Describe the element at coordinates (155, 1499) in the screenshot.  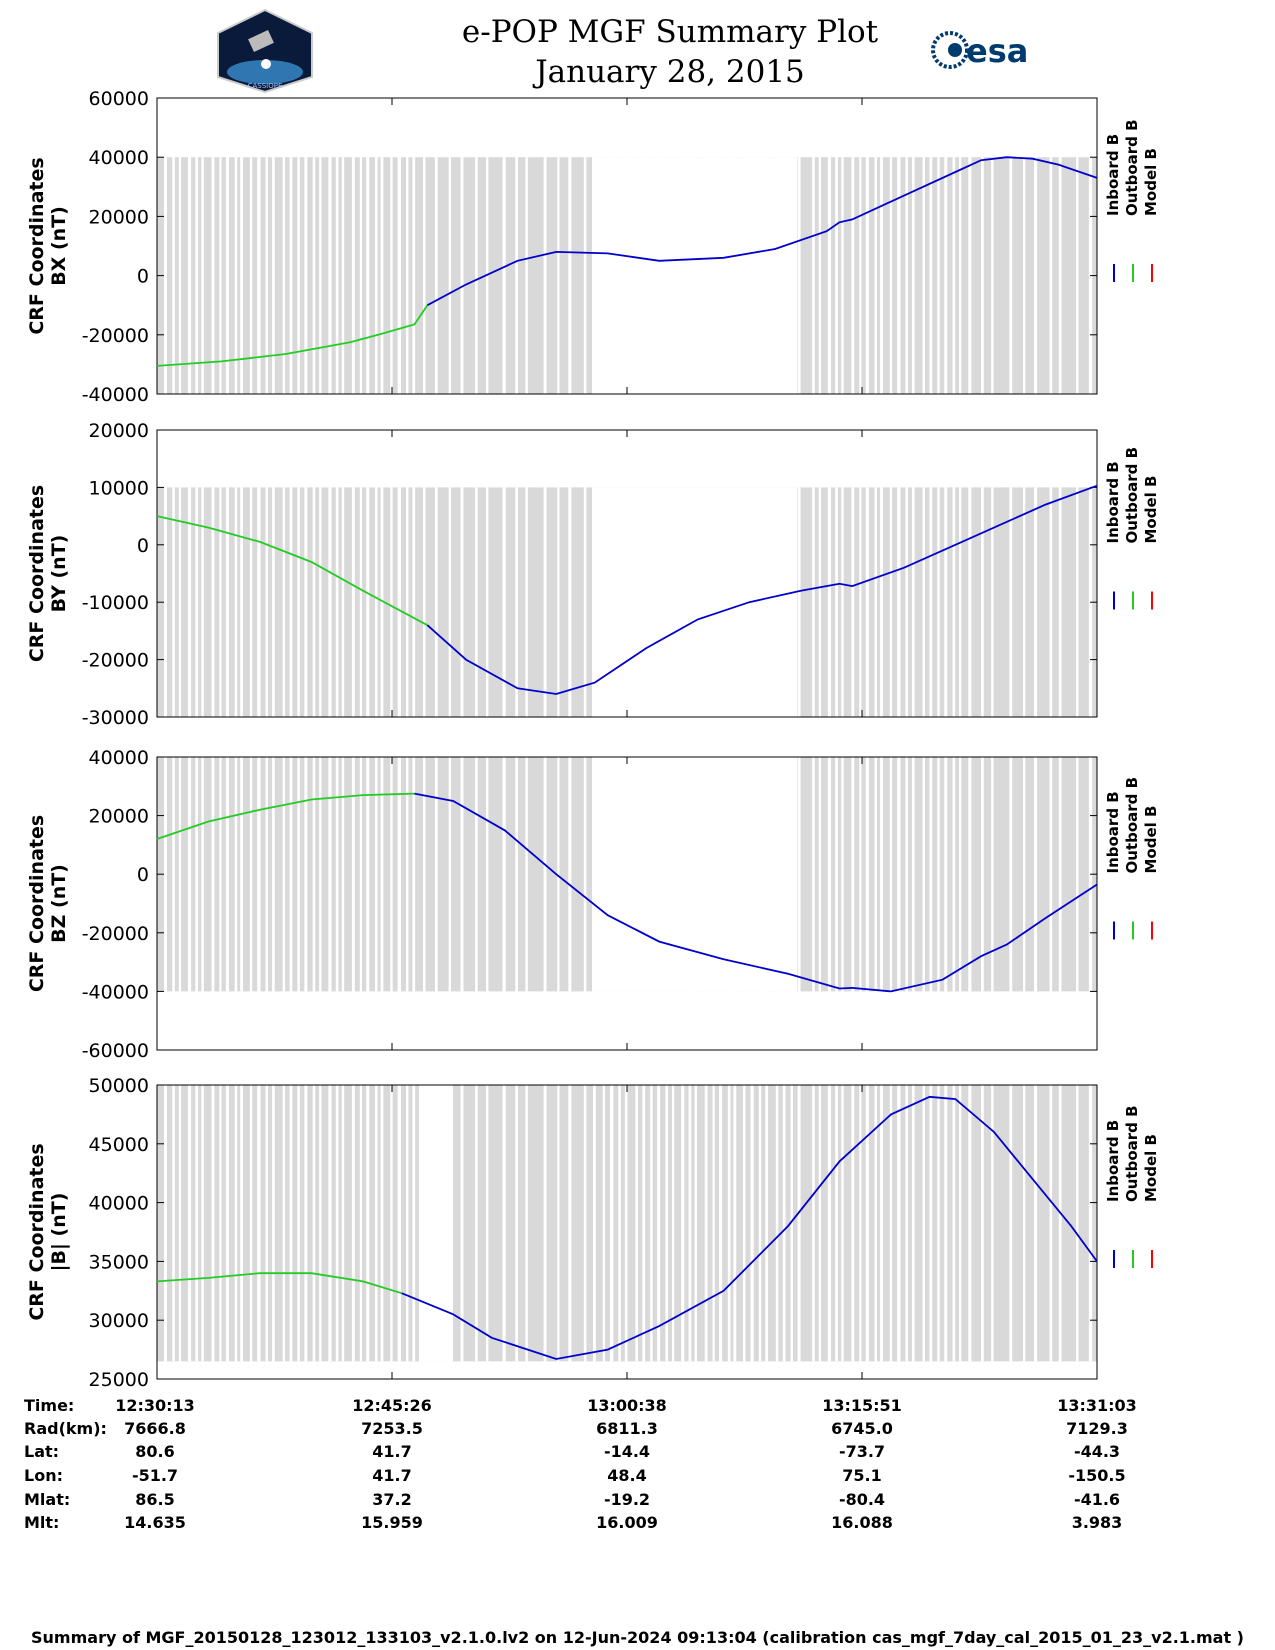
I see `table-cell: 86.5` at that location.